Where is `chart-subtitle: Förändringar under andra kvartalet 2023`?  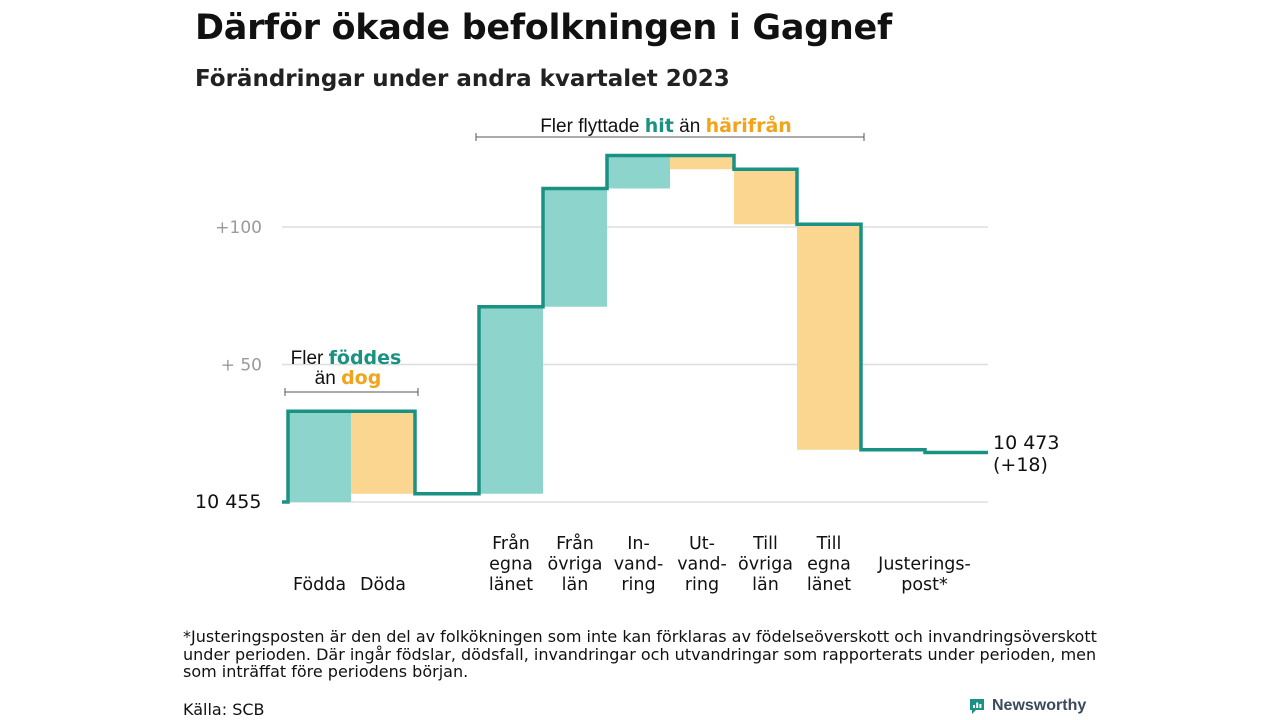
chart-subtitle: Förändringar under andra kvartalet 2023 is located at coordinates (462, 79).